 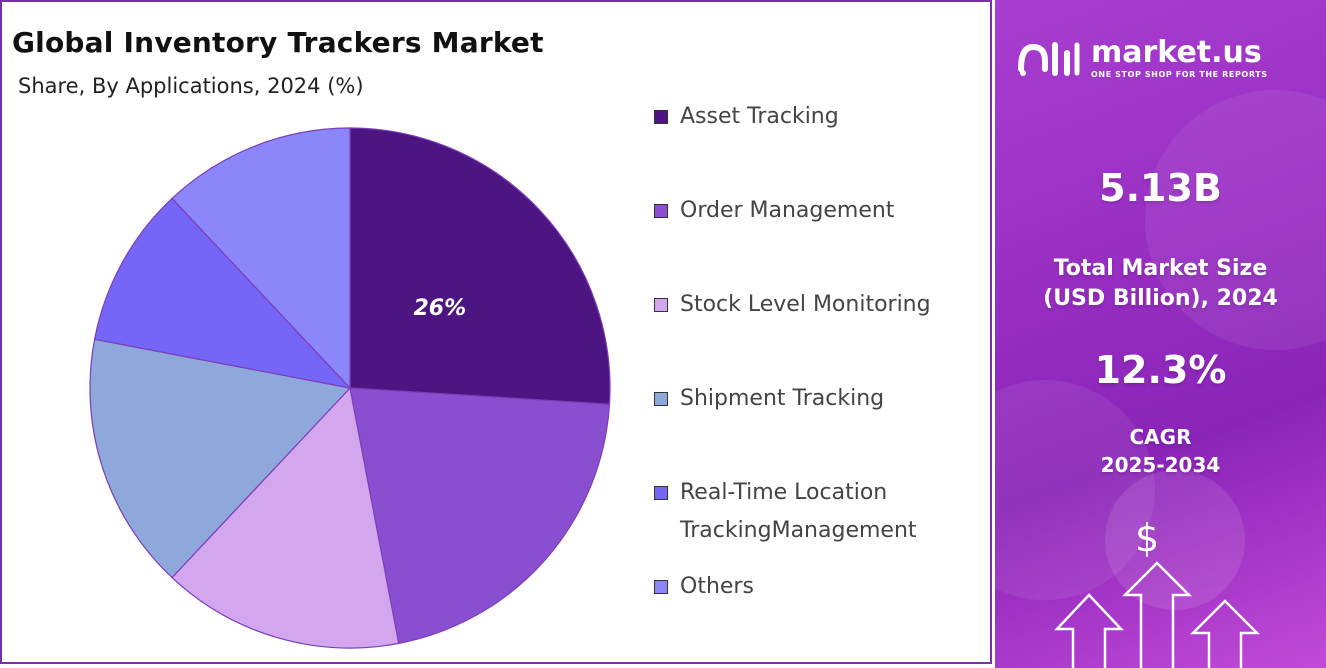 I want to click on pie-slice-asset-tracking, so click(x=480, y=266).